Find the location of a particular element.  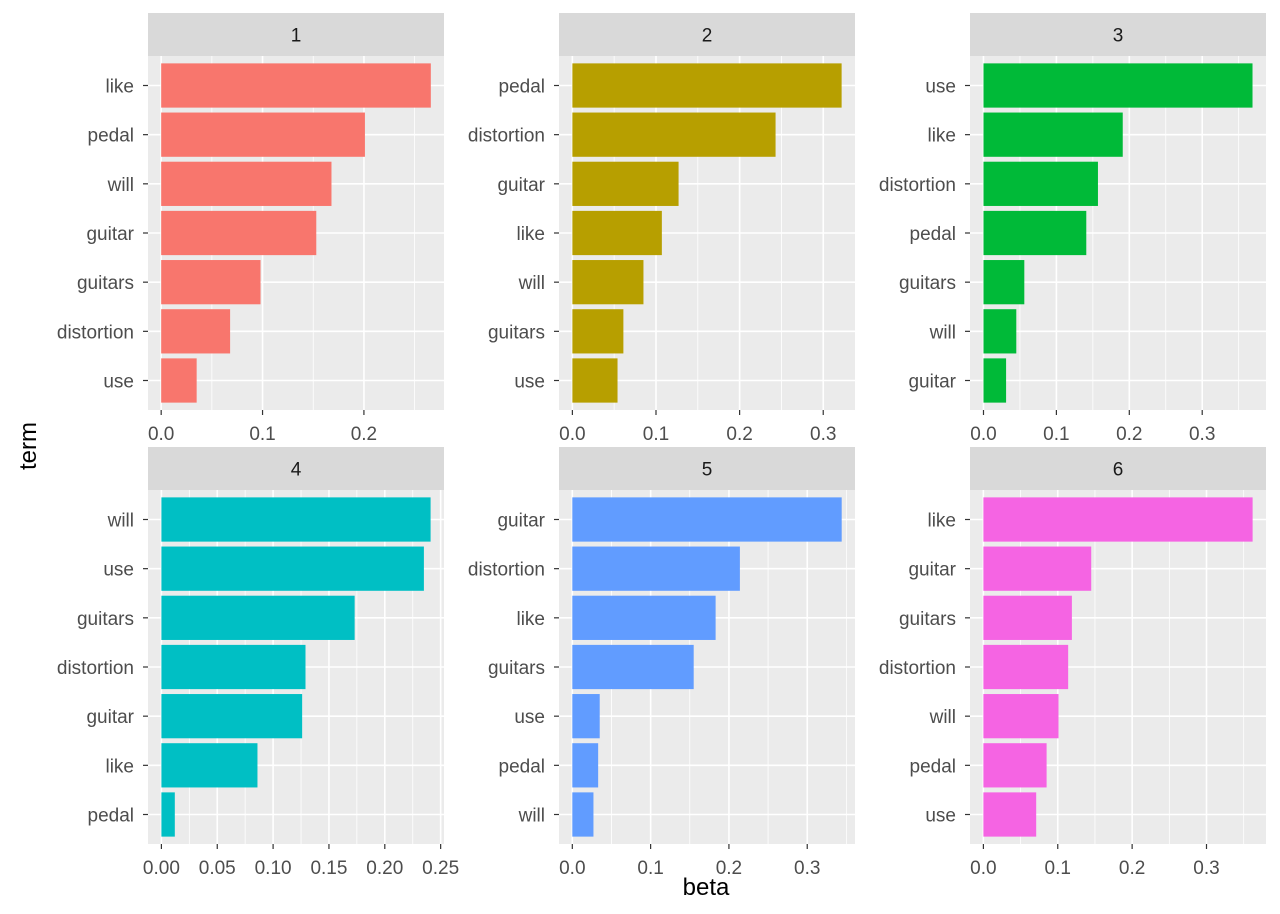

x-tick-label: 0.10 is located at coordinates (273, 868).